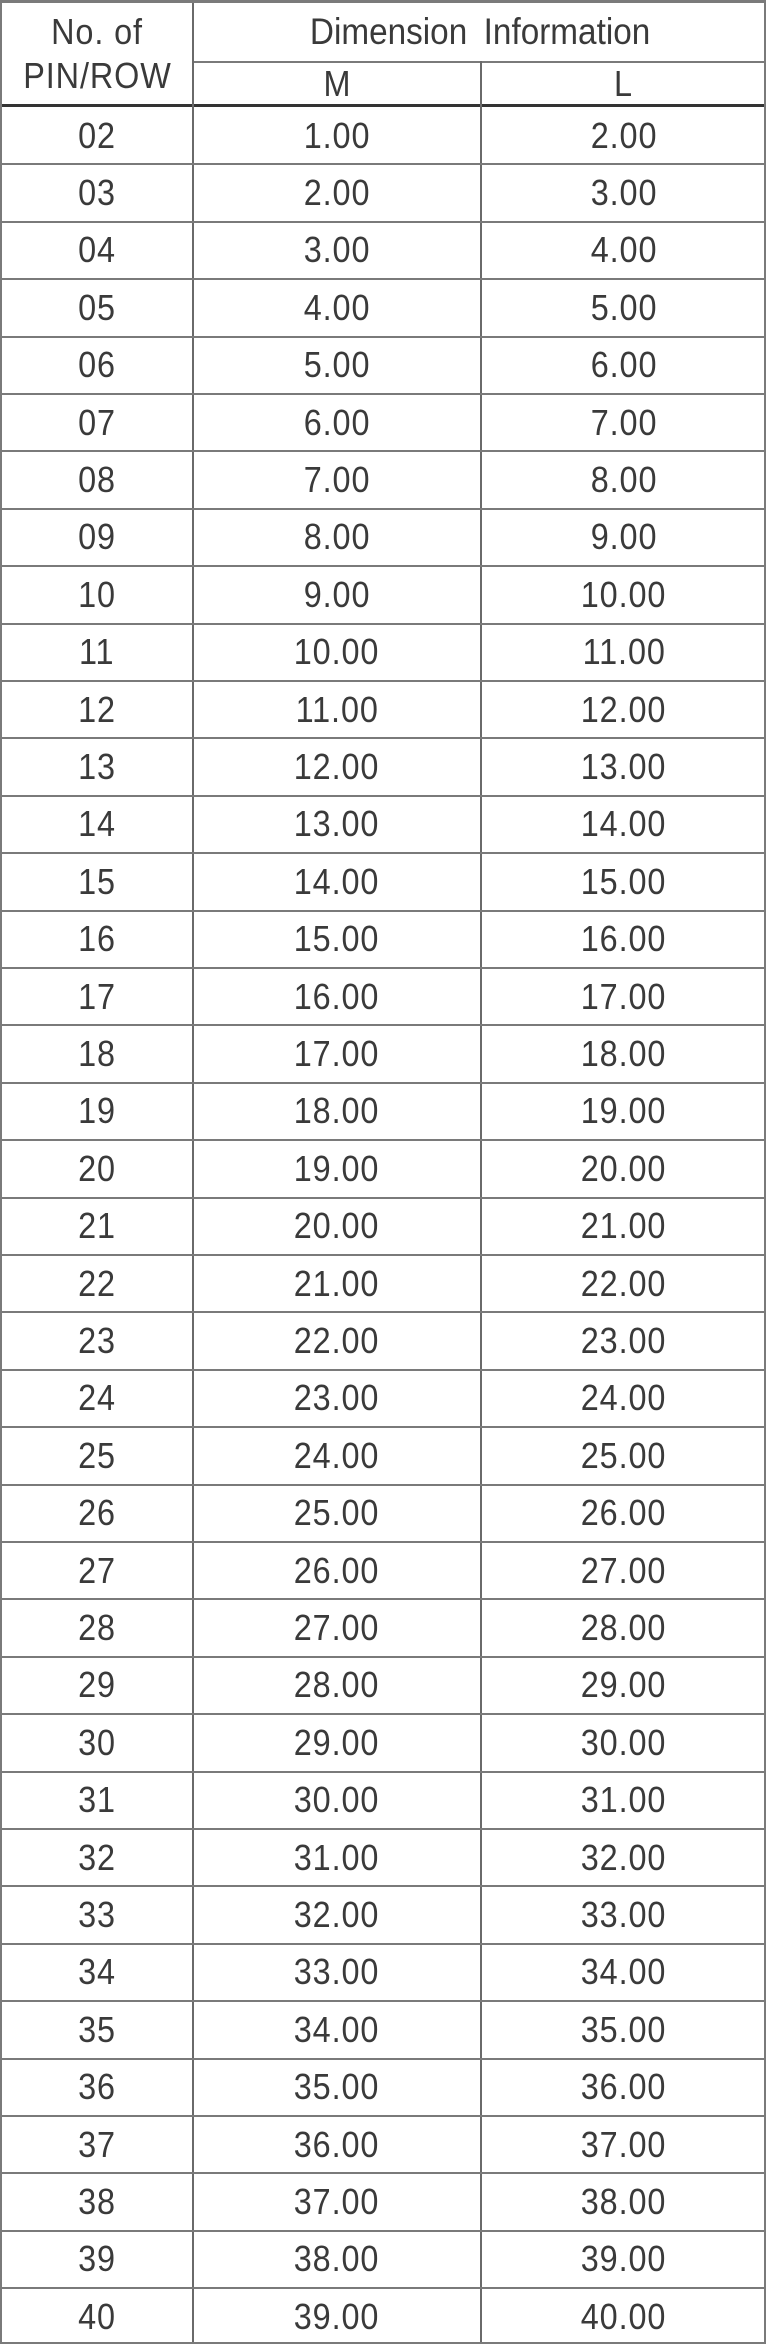 The width and height of the screenshot is (768, 2347). I want to click on cell-text: 22, so click(97, 1283).